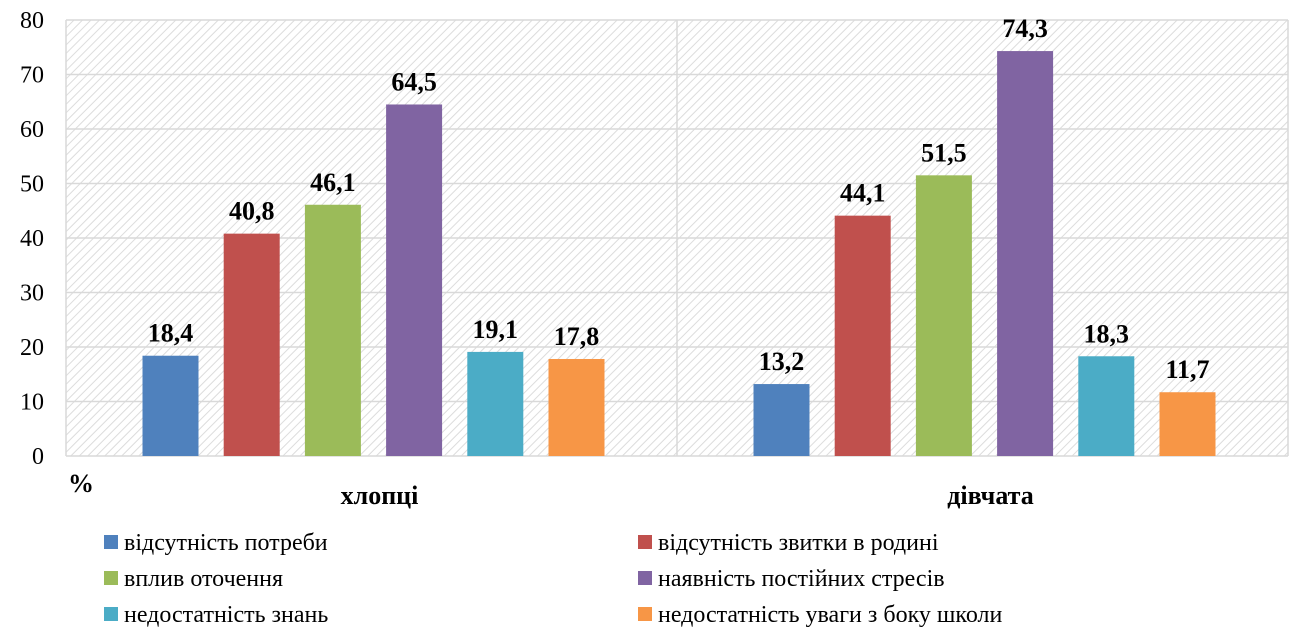 Image resolution: width=1298 pixels, height=643 pixels. I want to click on data-label: 18,3, so click(1107, 333).